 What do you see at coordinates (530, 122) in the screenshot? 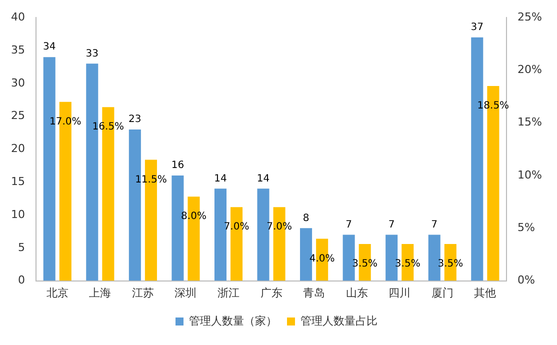
I see `y2-tick-label: 15%` at bounding box center [530, 122].